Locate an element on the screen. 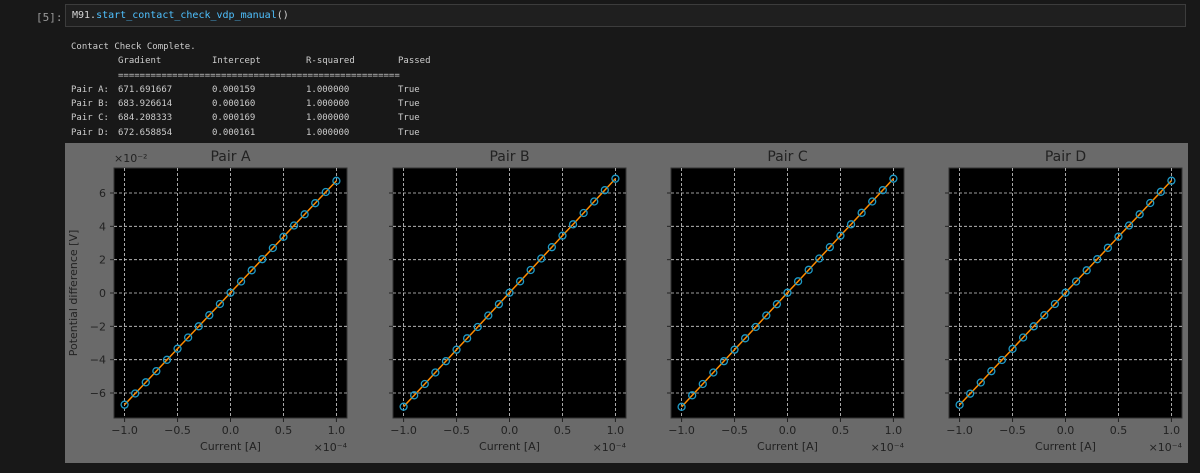 The width and height of the screenshot is (1200, 473). y-offset-label: ×10⁻² is located at coordinates (130, 158).